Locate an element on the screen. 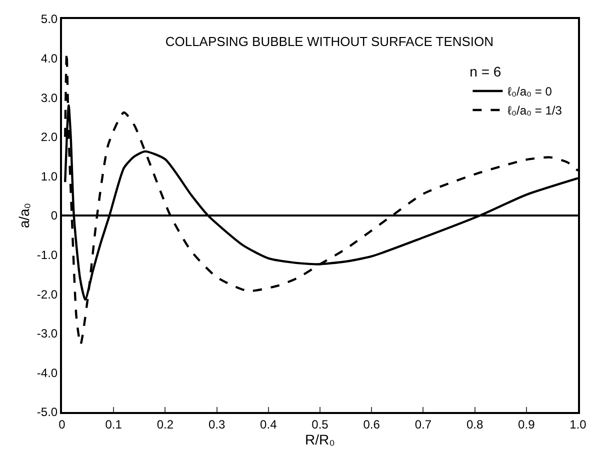 The width and height of the screenshot is (599, 460). text: COLLAPSING BUBBLE WITHOUT SURFACE TENSION is located at coordinates (329, 41).